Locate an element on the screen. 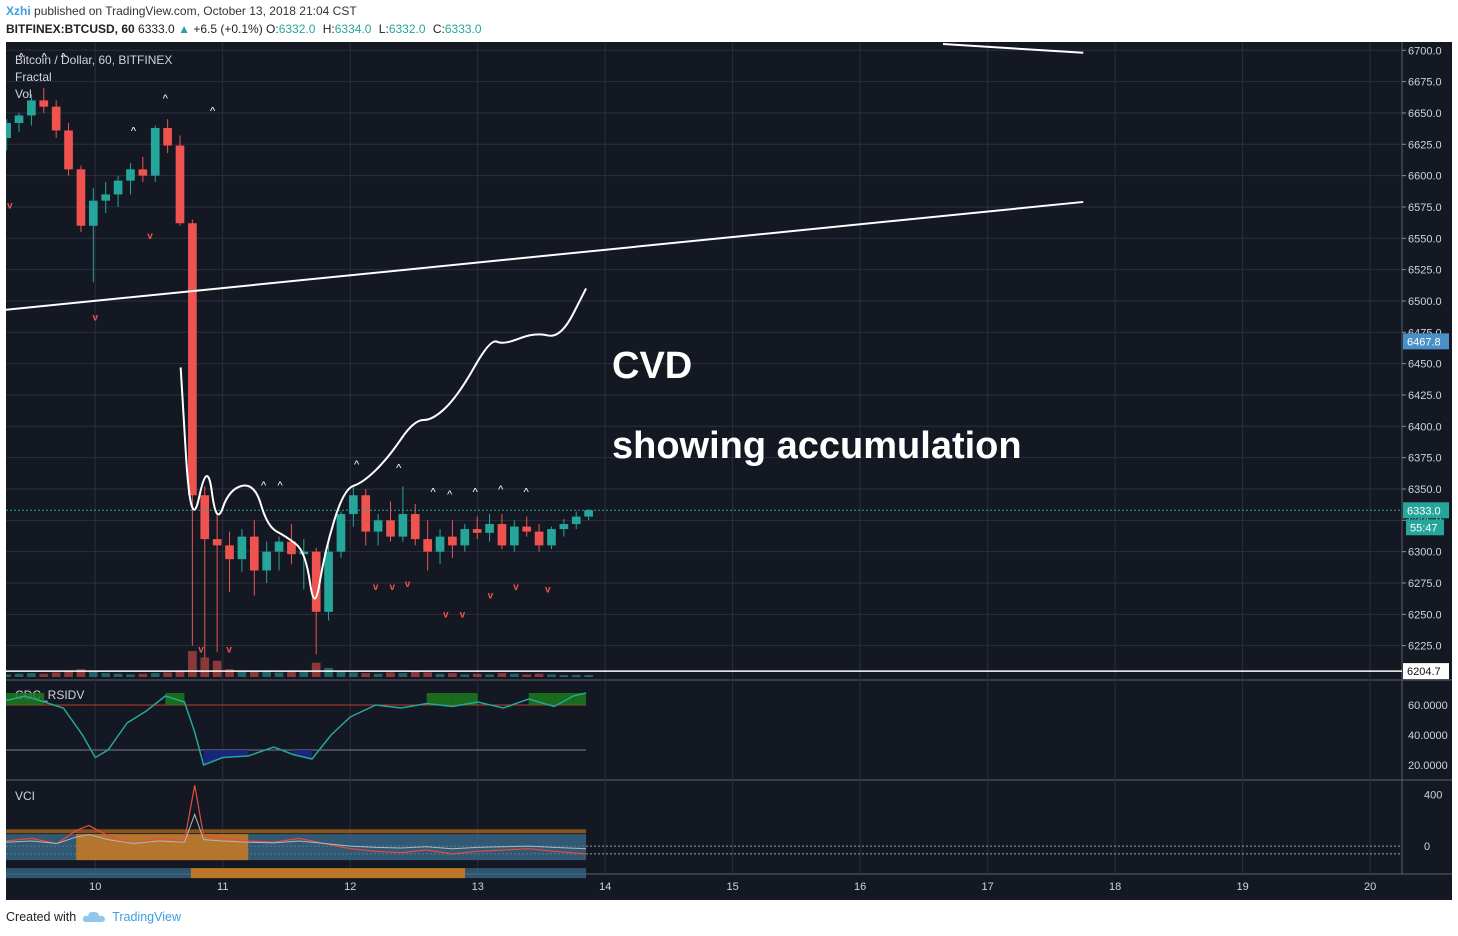 Image resolution: width=1458 pixels, height=936 pixels. change-value: +6.5 (+0.1%) is located at coordinates (228, 29).